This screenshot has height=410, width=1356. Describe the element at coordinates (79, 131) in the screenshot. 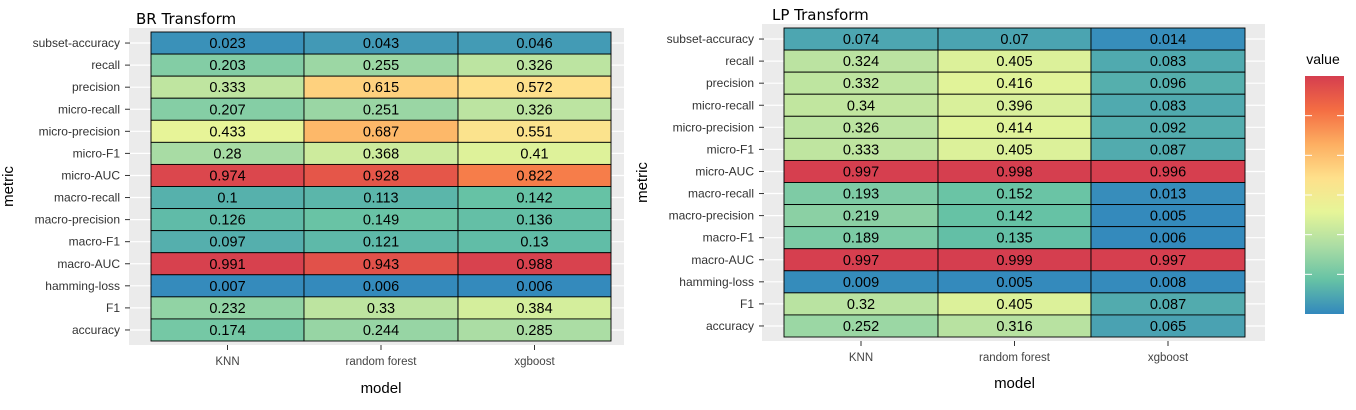

I see `br-y-tick-label: micro-precision` at that location.